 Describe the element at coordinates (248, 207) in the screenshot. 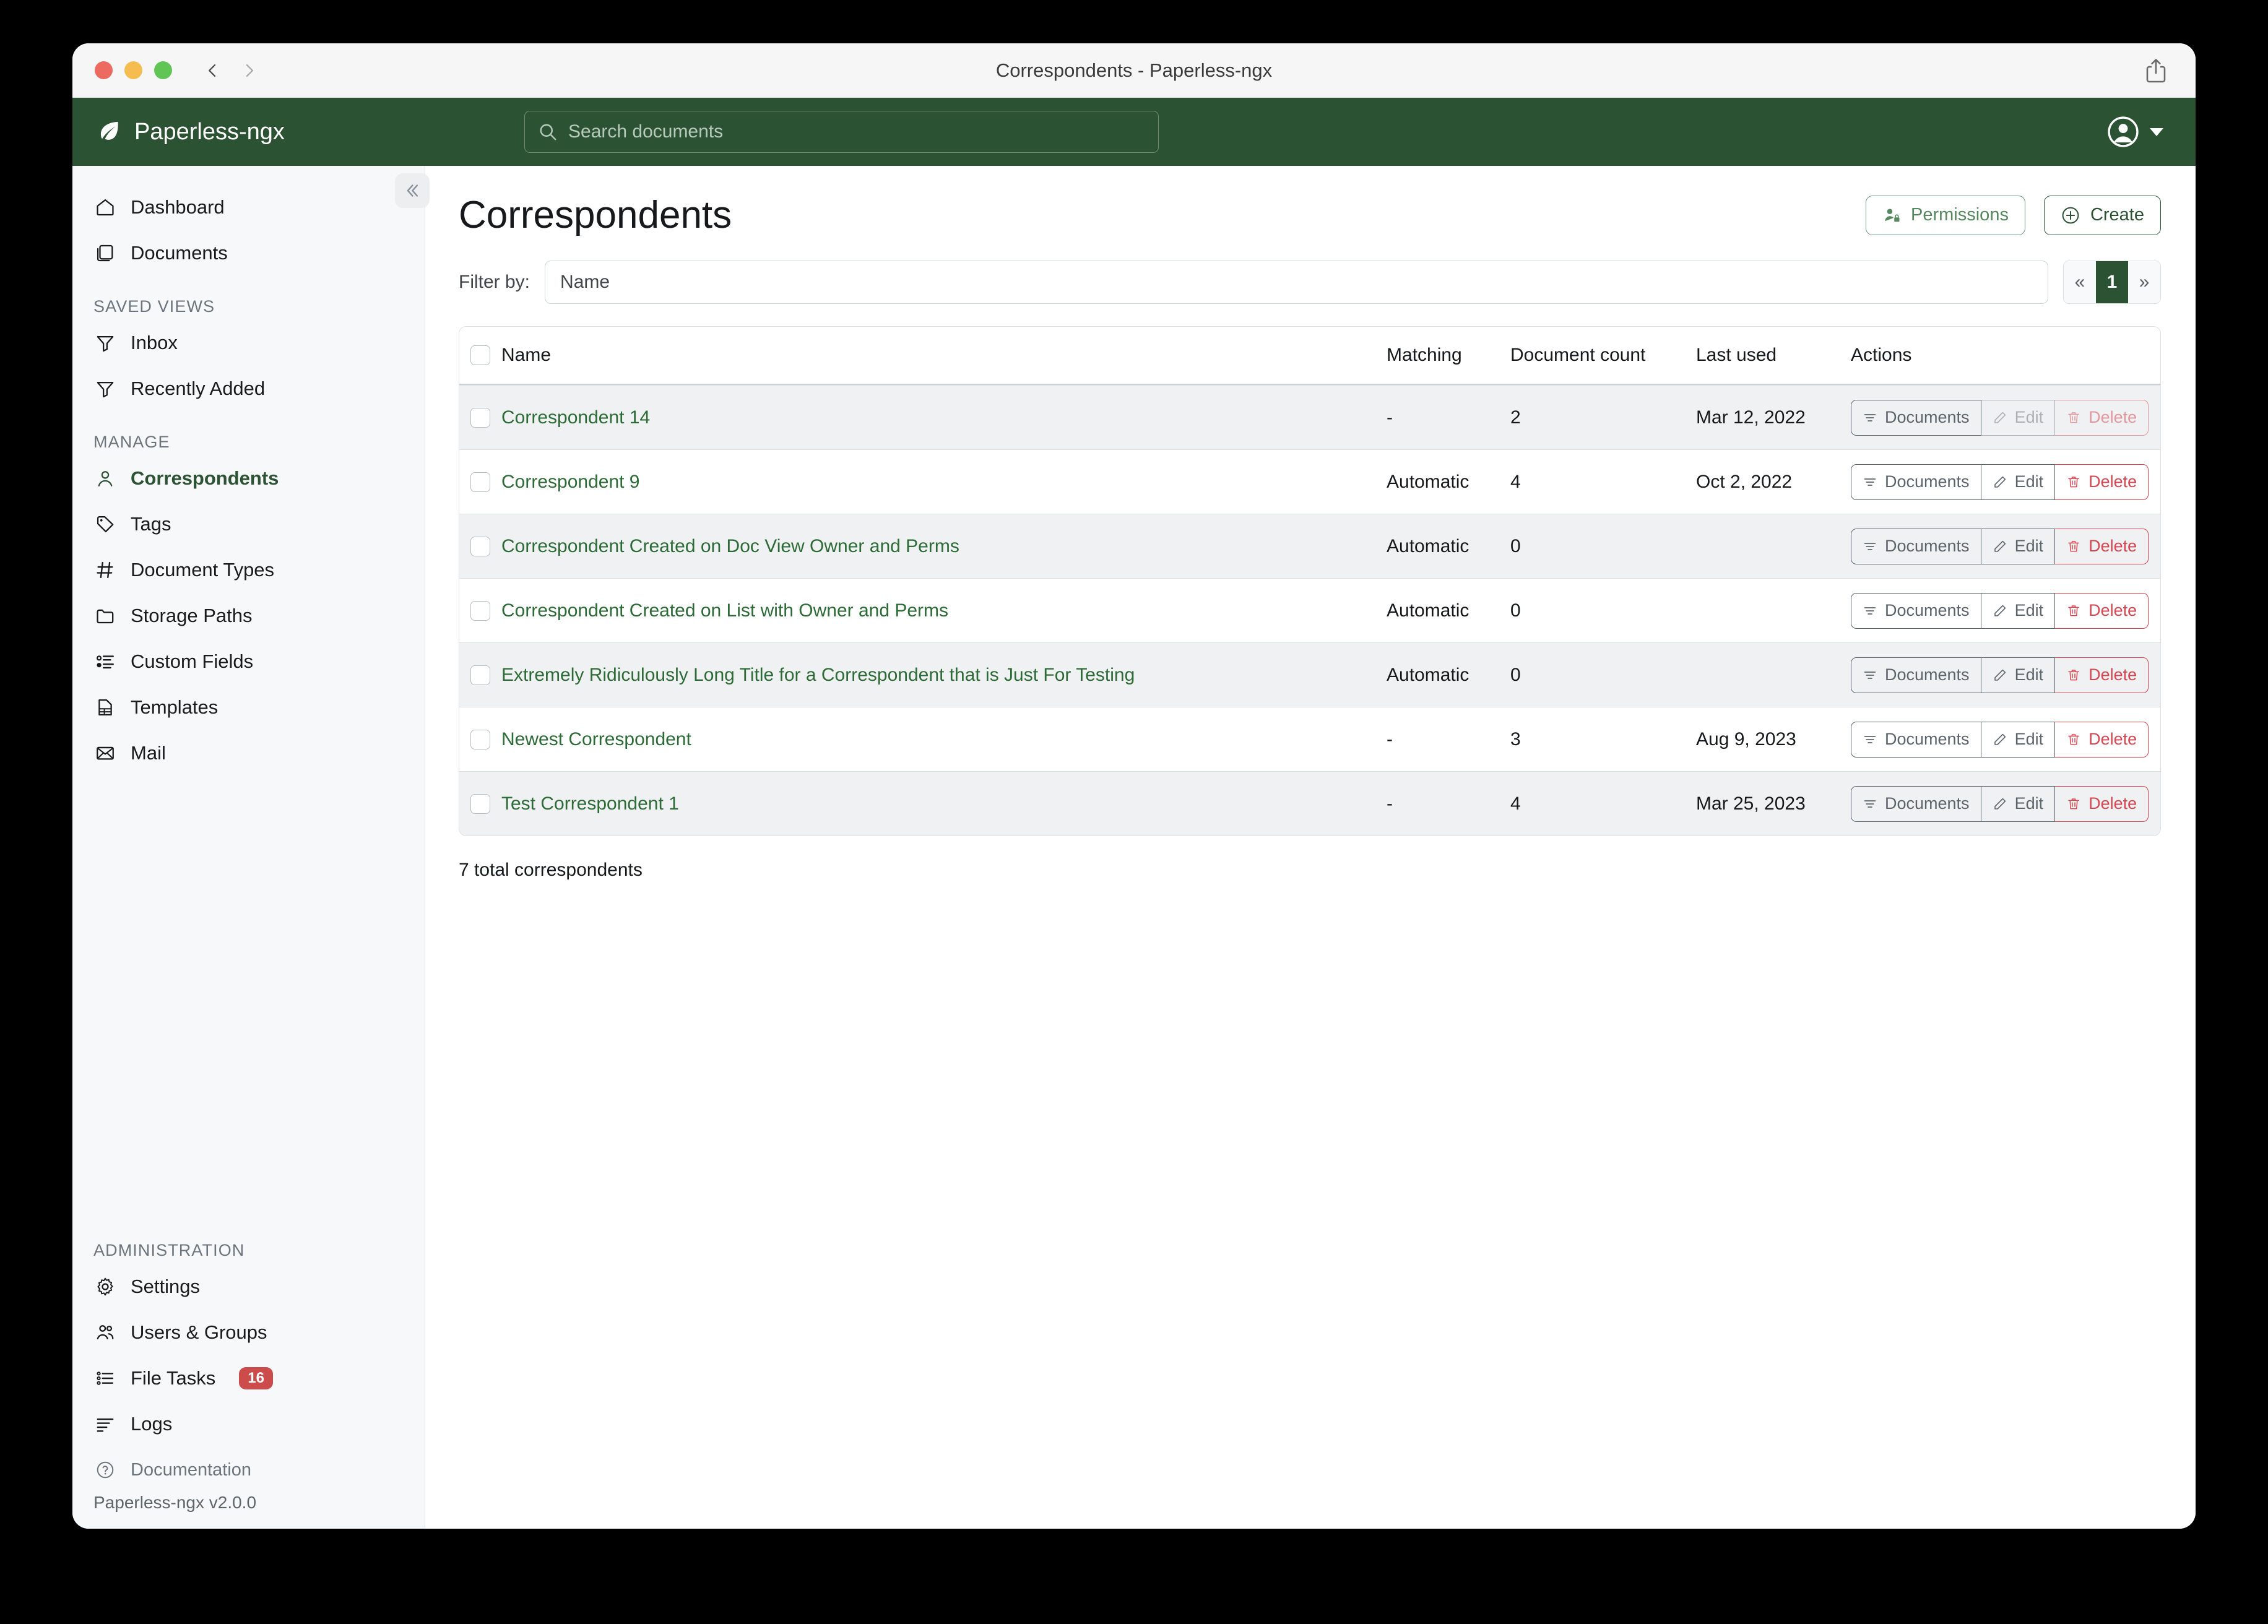

I see `sidebar-item-dashboard: Dashboard` at that location.